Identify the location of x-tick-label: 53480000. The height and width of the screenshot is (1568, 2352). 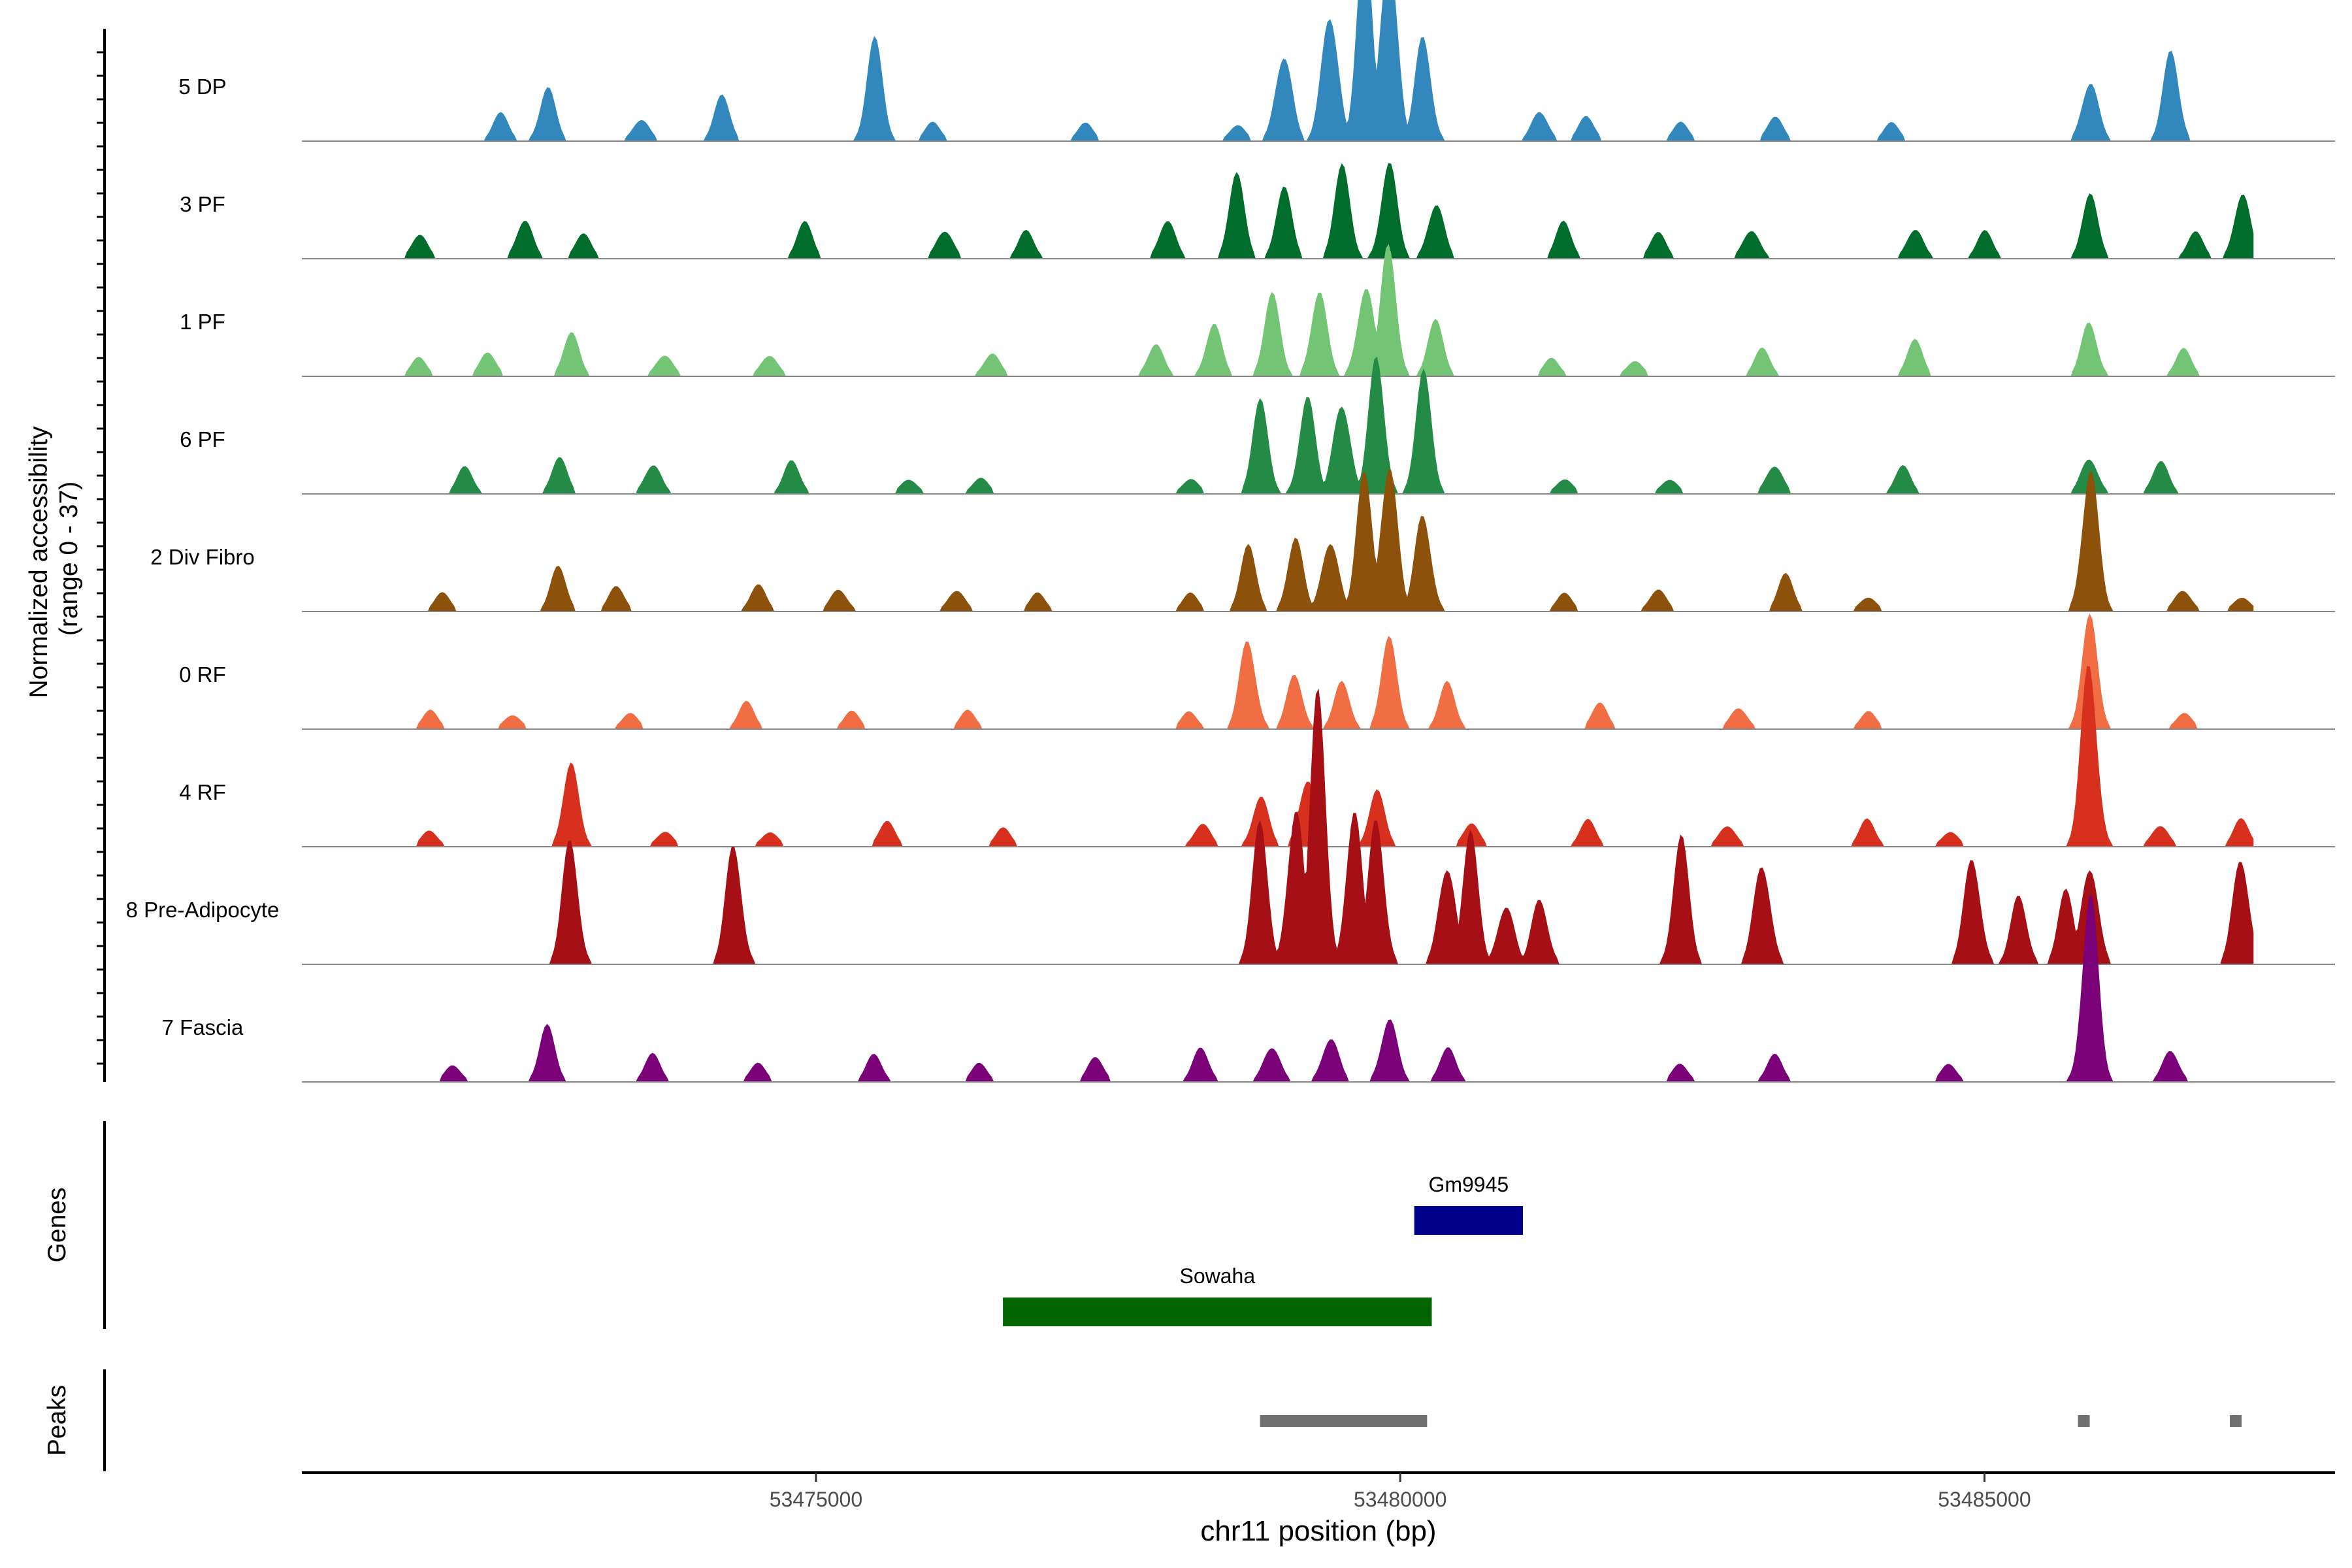
(1400, 1499).